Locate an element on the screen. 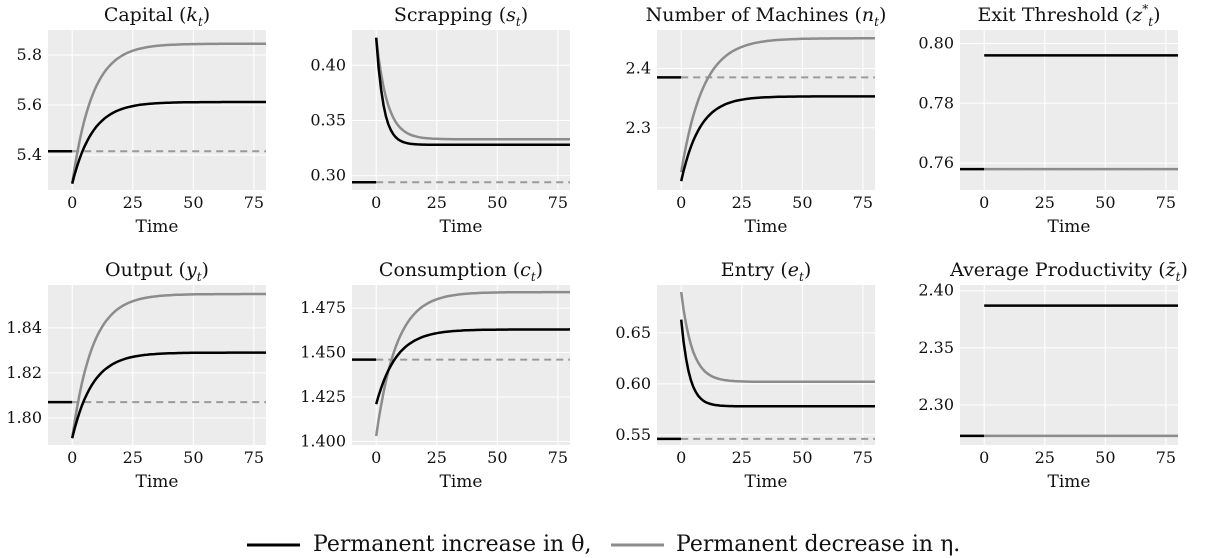 This screenshot has height=558, width=1210. y-tick-label: 2.35 is located at coordinates (936, 347).